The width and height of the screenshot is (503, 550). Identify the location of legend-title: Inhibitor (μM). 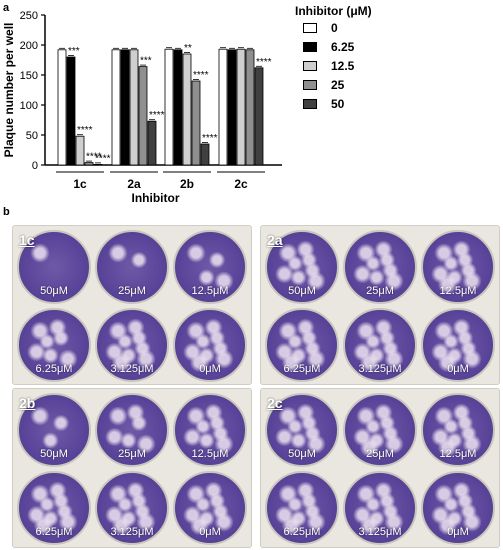
(333, 11).